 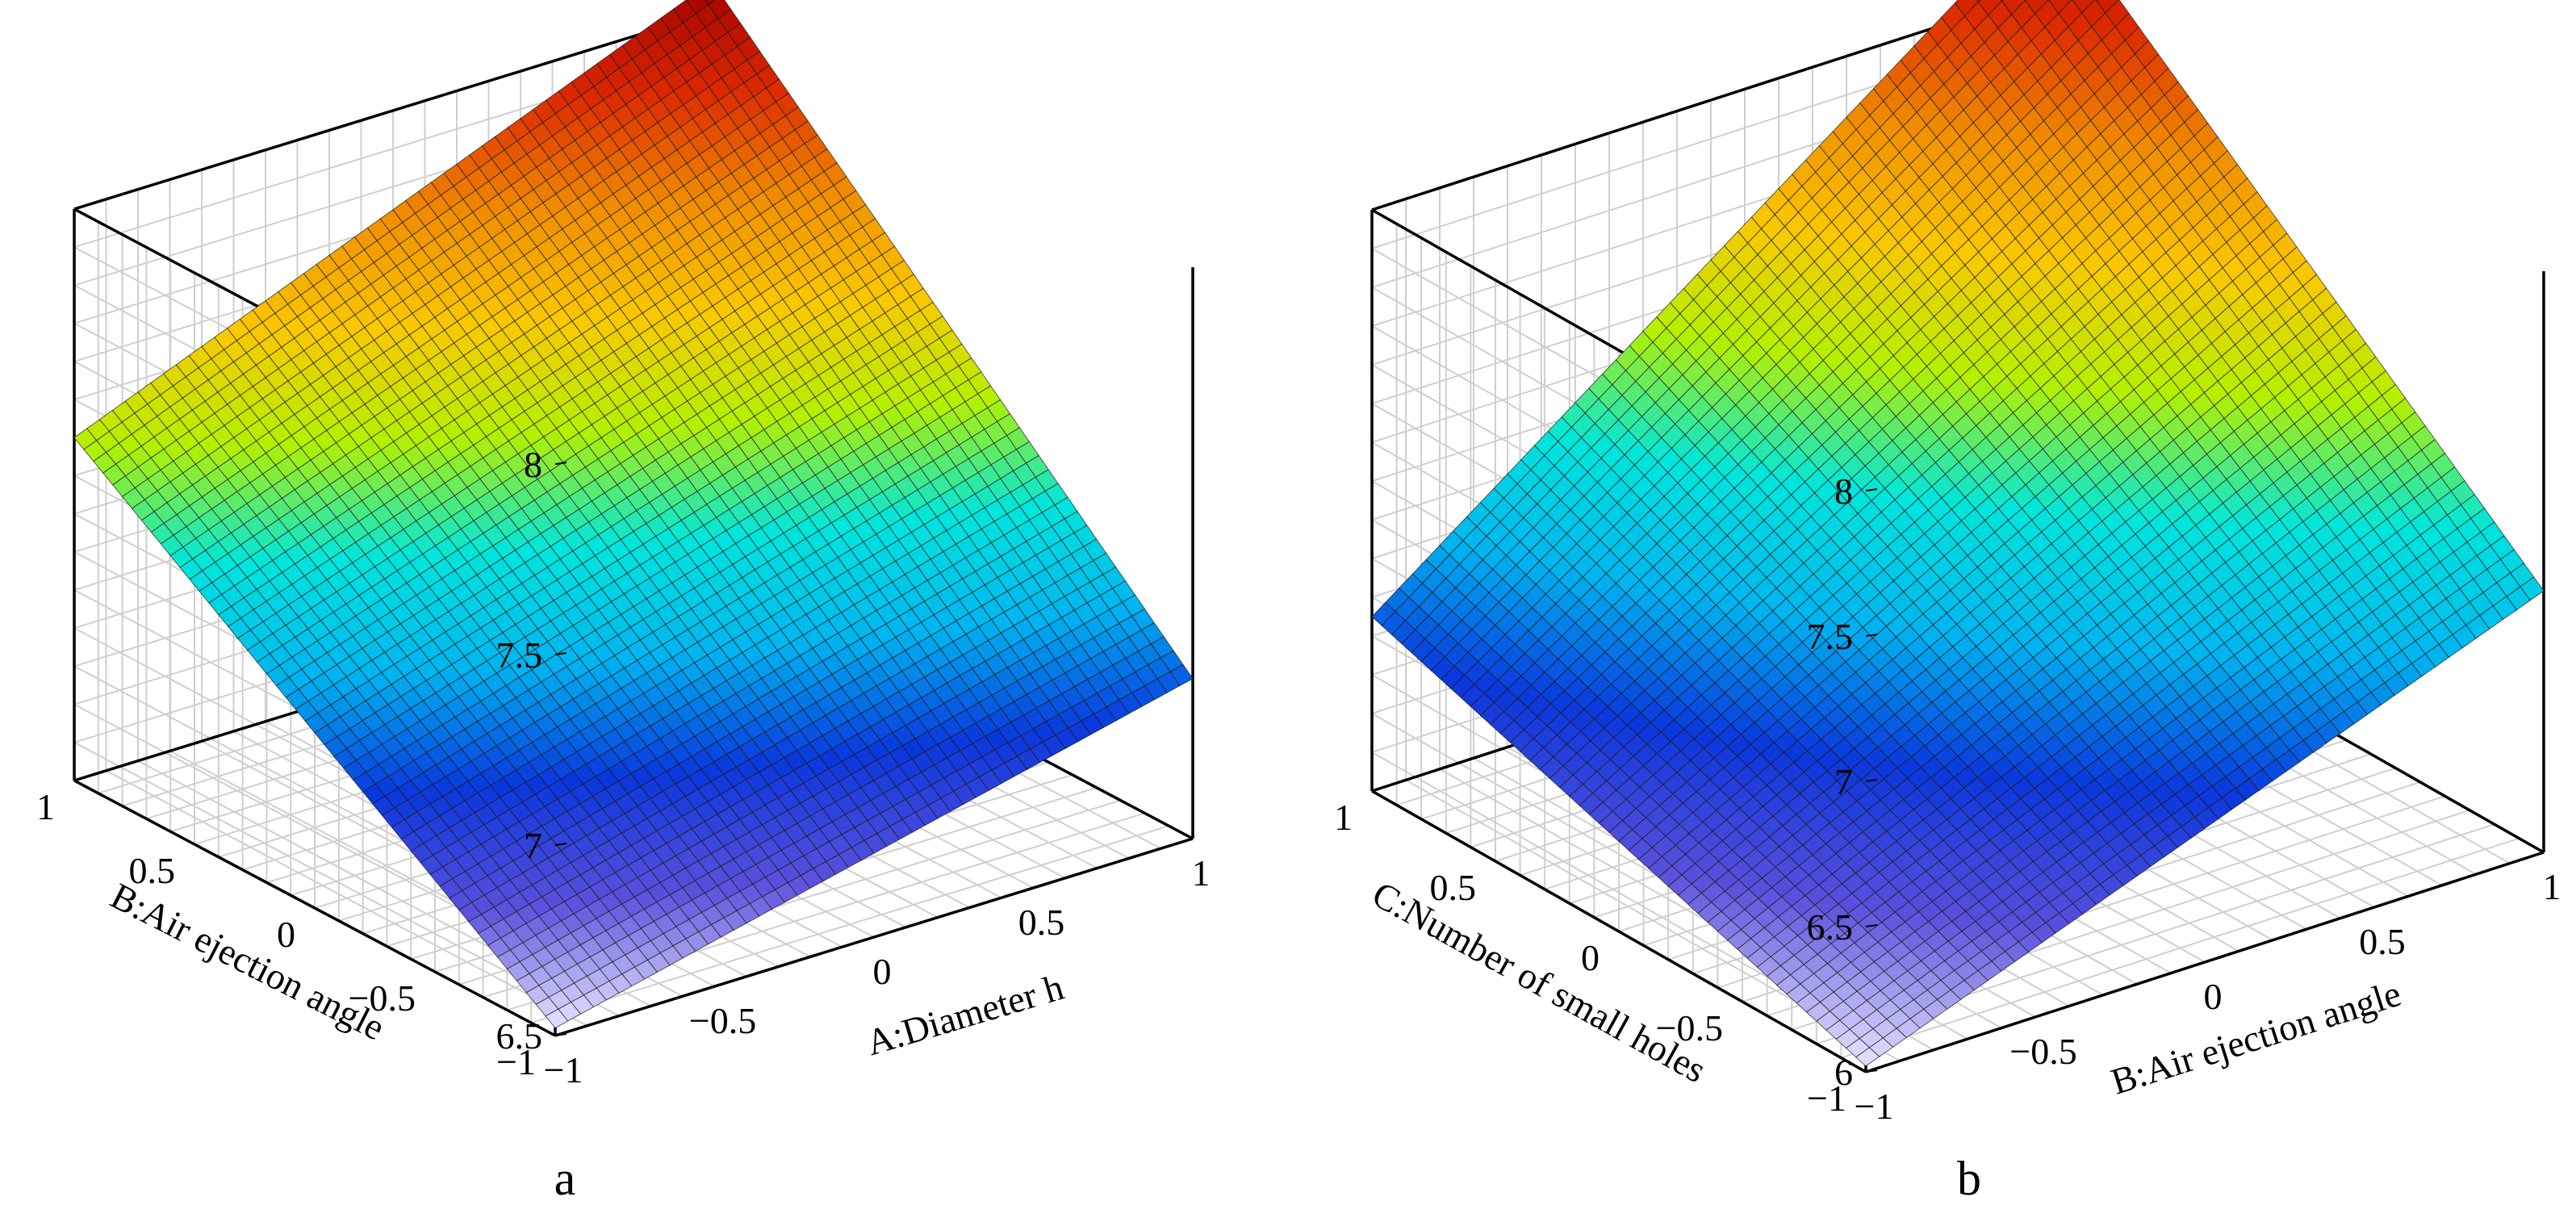 I want to click on x-tick-label: 0.5, so click(x=1041, y=922).